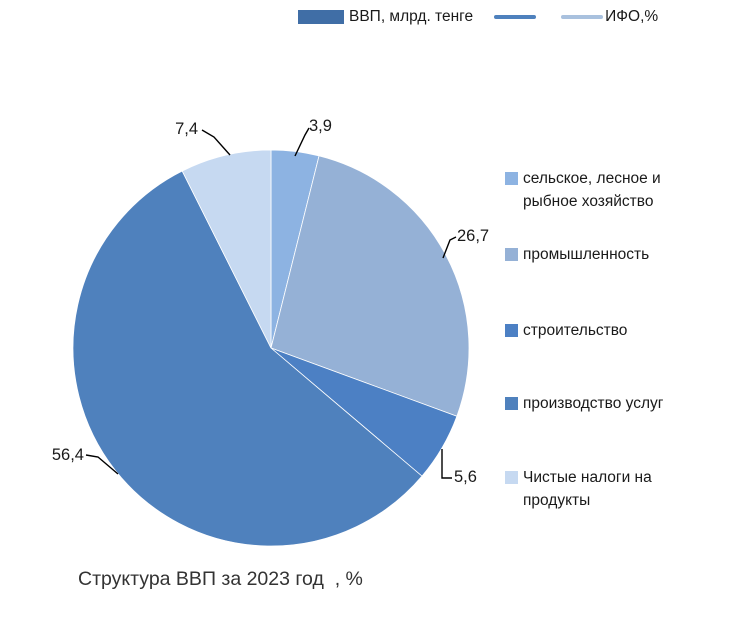  Describe the element at coordinates (592, 190) in the screenshot. I see `legend-item-label: сельское, лесное и рыбное хозяйство` at that location.